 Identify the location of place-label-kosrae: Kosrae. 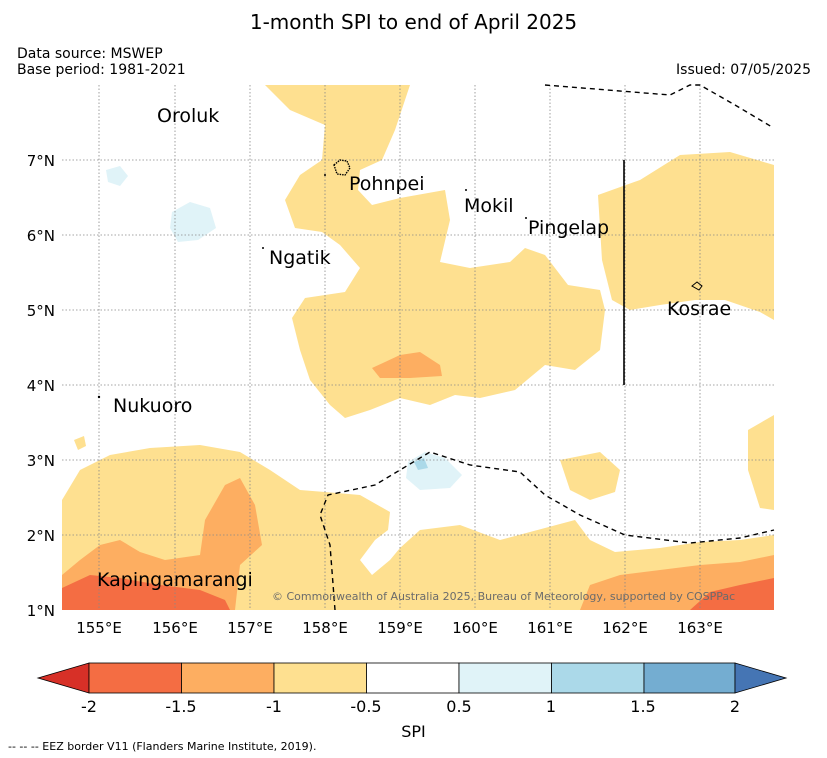
(699, 309).